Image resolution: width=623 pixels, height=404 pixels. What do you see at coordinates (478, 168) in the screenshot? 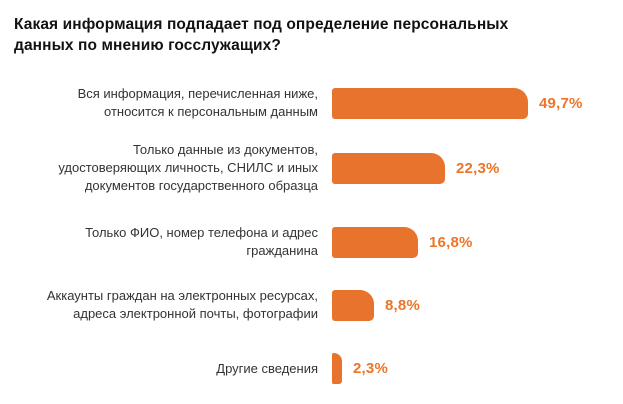
I see `value-label: 22,3%` at bounding box center [478, 168].